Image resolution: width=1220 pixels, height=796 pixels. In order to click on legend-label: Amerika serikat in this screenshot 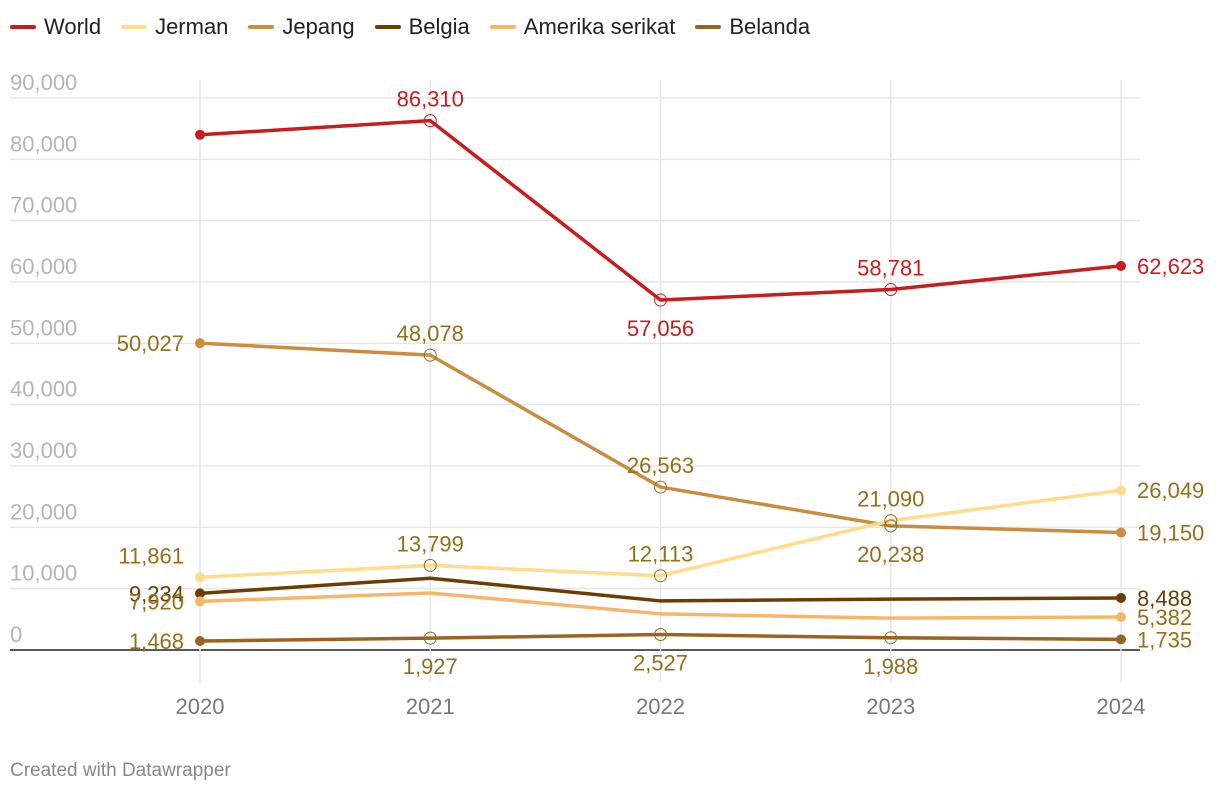, I will do `click(599, 26)`.